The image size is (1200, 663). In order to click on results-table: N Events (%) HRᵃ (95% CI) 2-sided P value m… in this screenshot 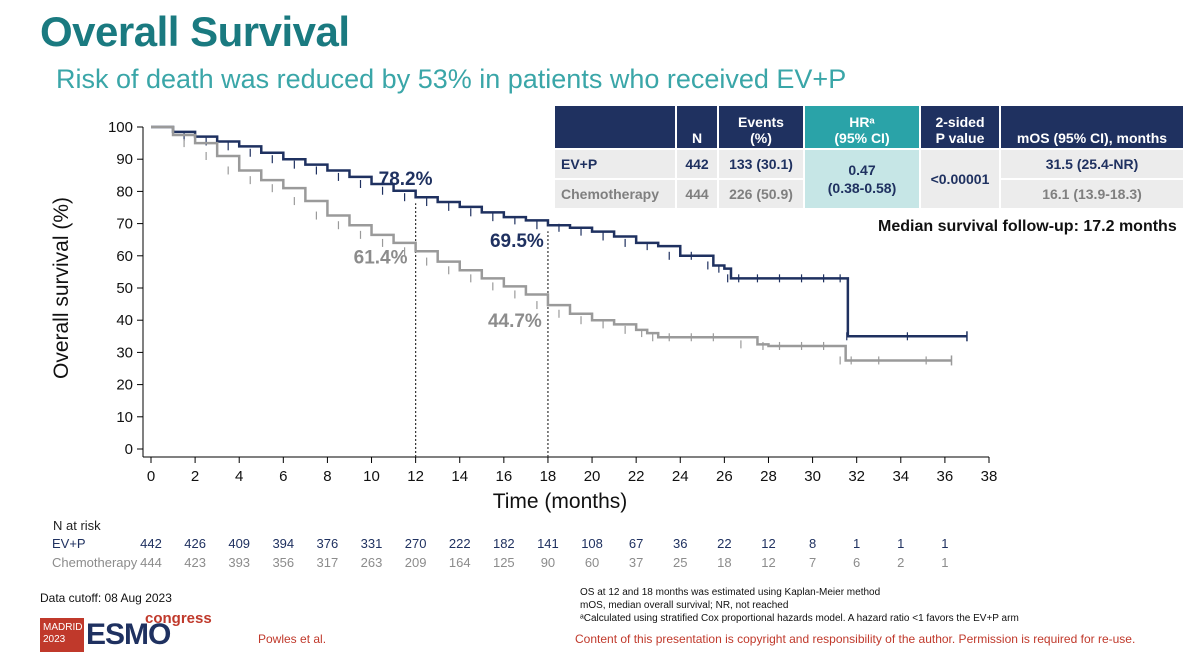, I will do `click(869, 157)`.